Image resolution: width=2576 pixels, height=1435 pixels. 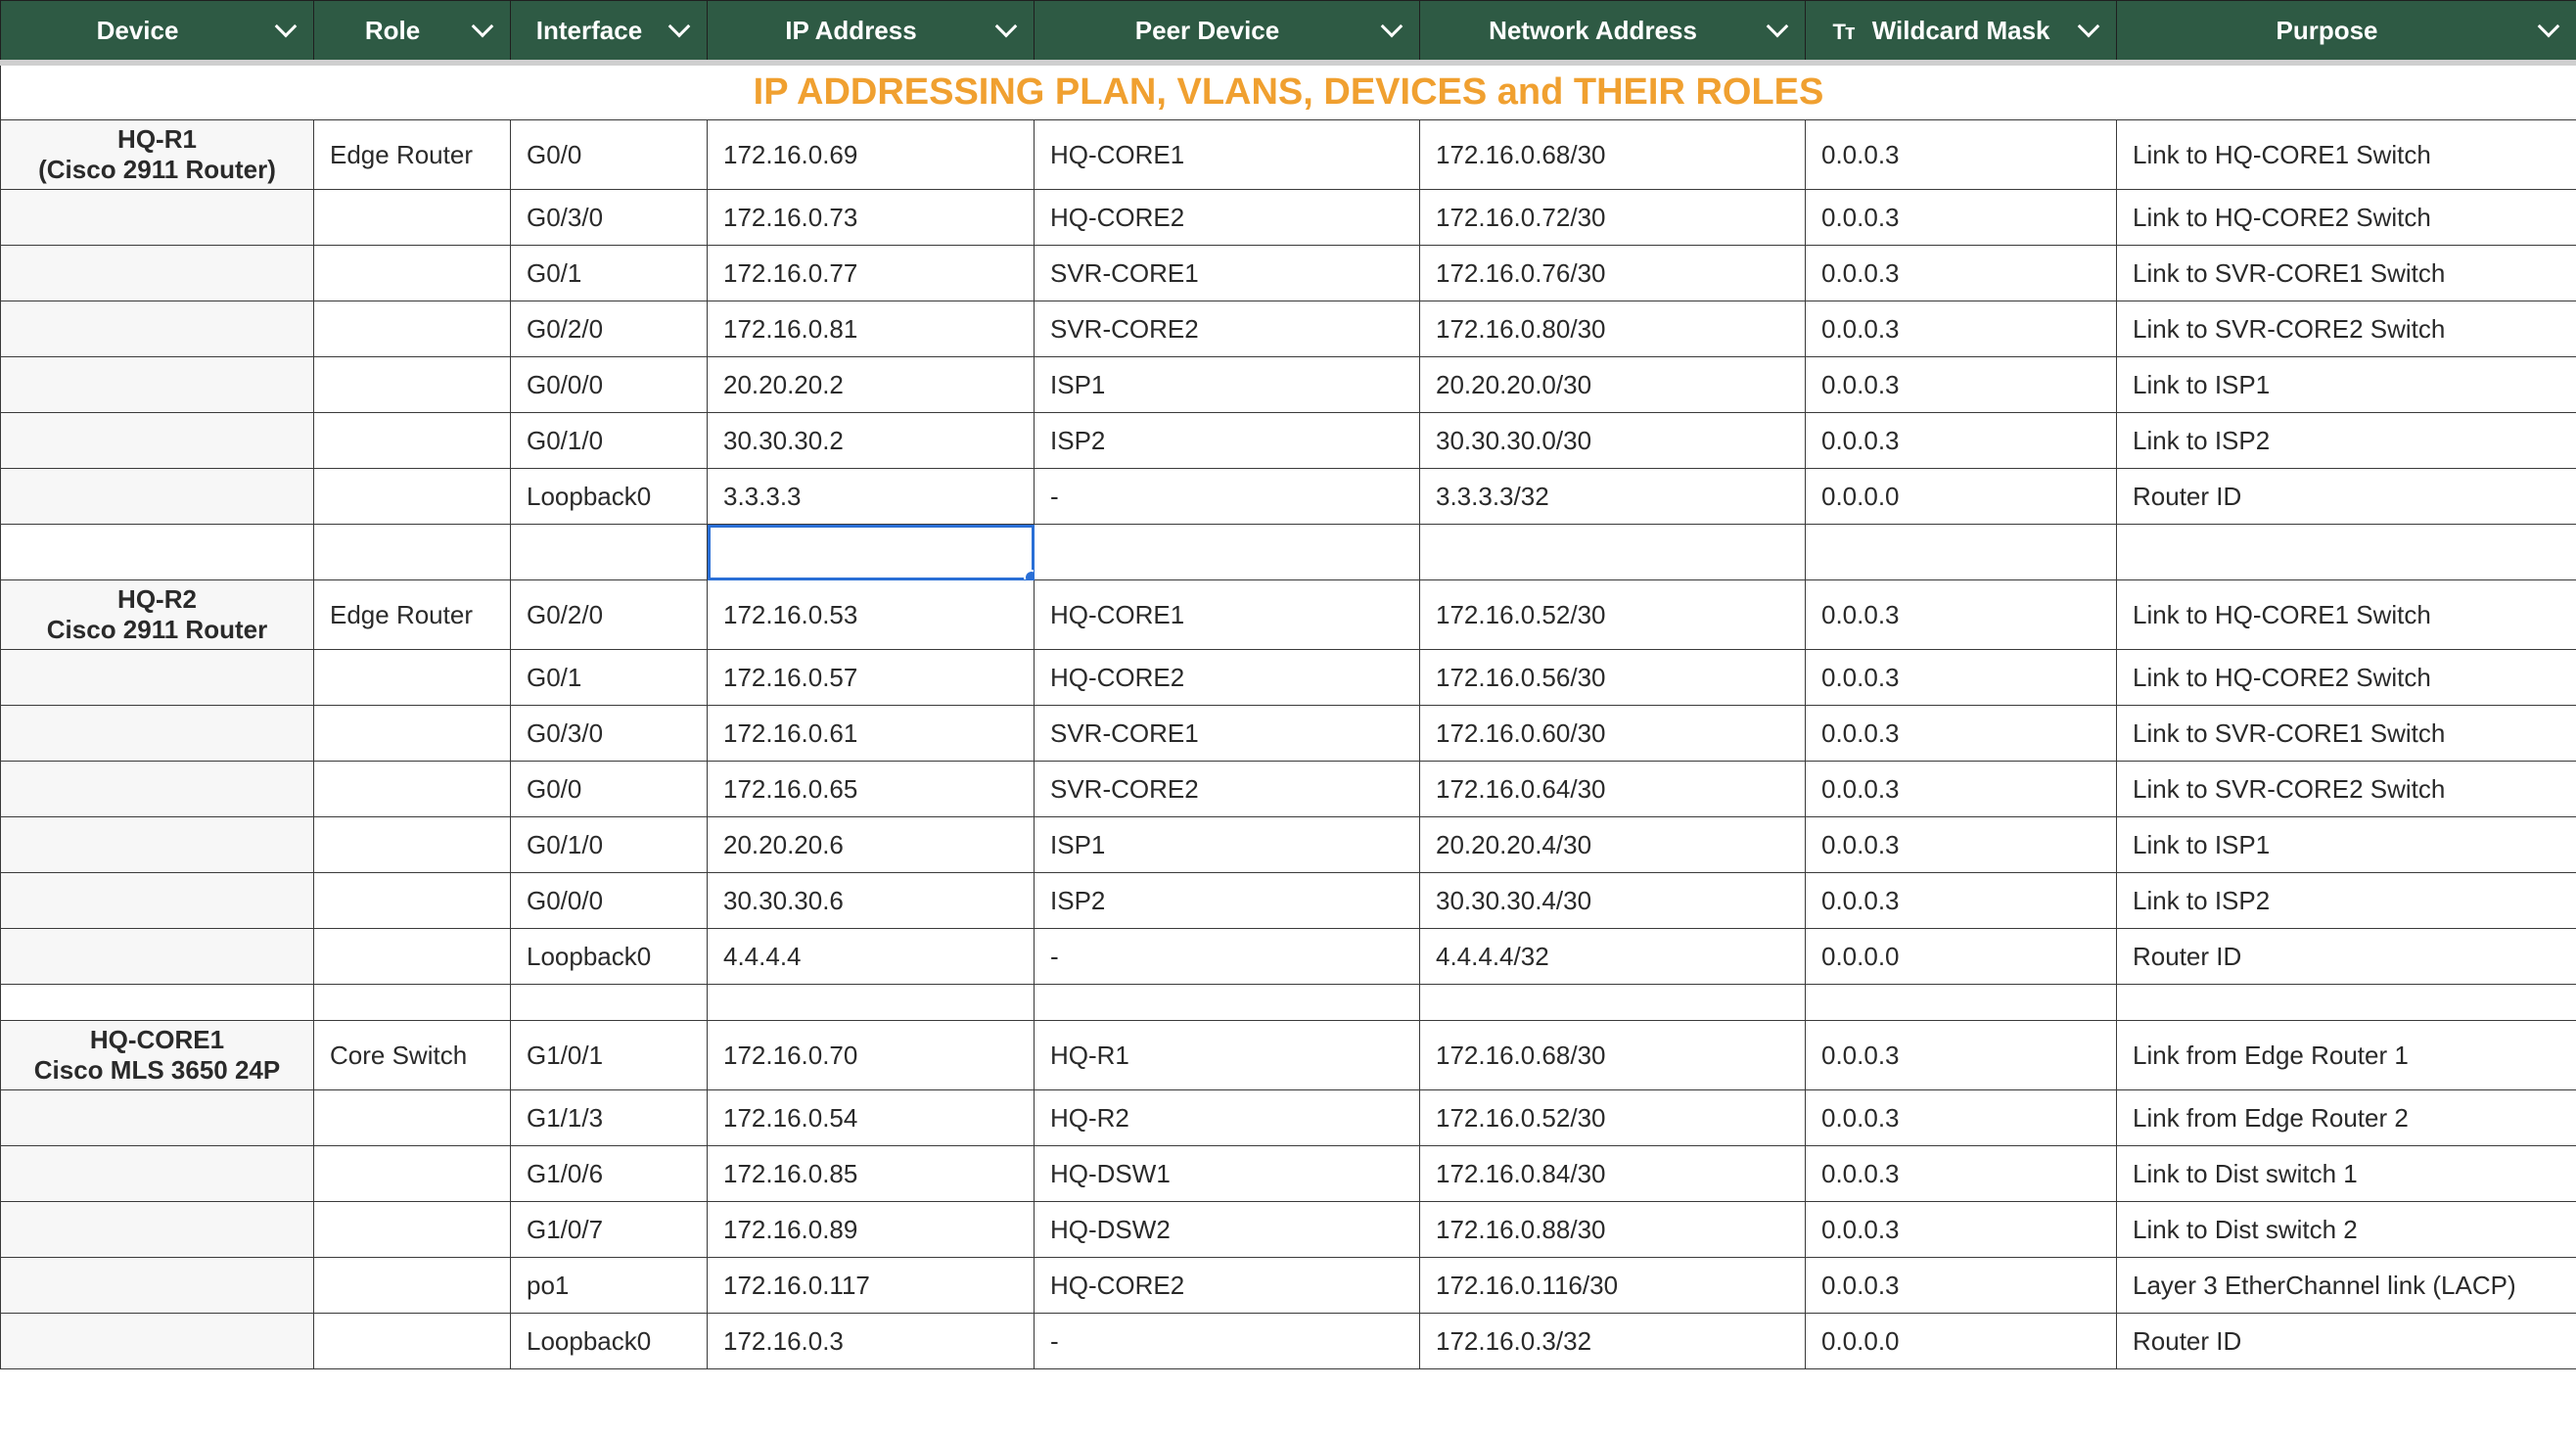 What do you see at coordinates (1613, 496) in the screenshot?
I see `network-address-cell: 3.3.3.3/32` at bounding box center [1613, 496].